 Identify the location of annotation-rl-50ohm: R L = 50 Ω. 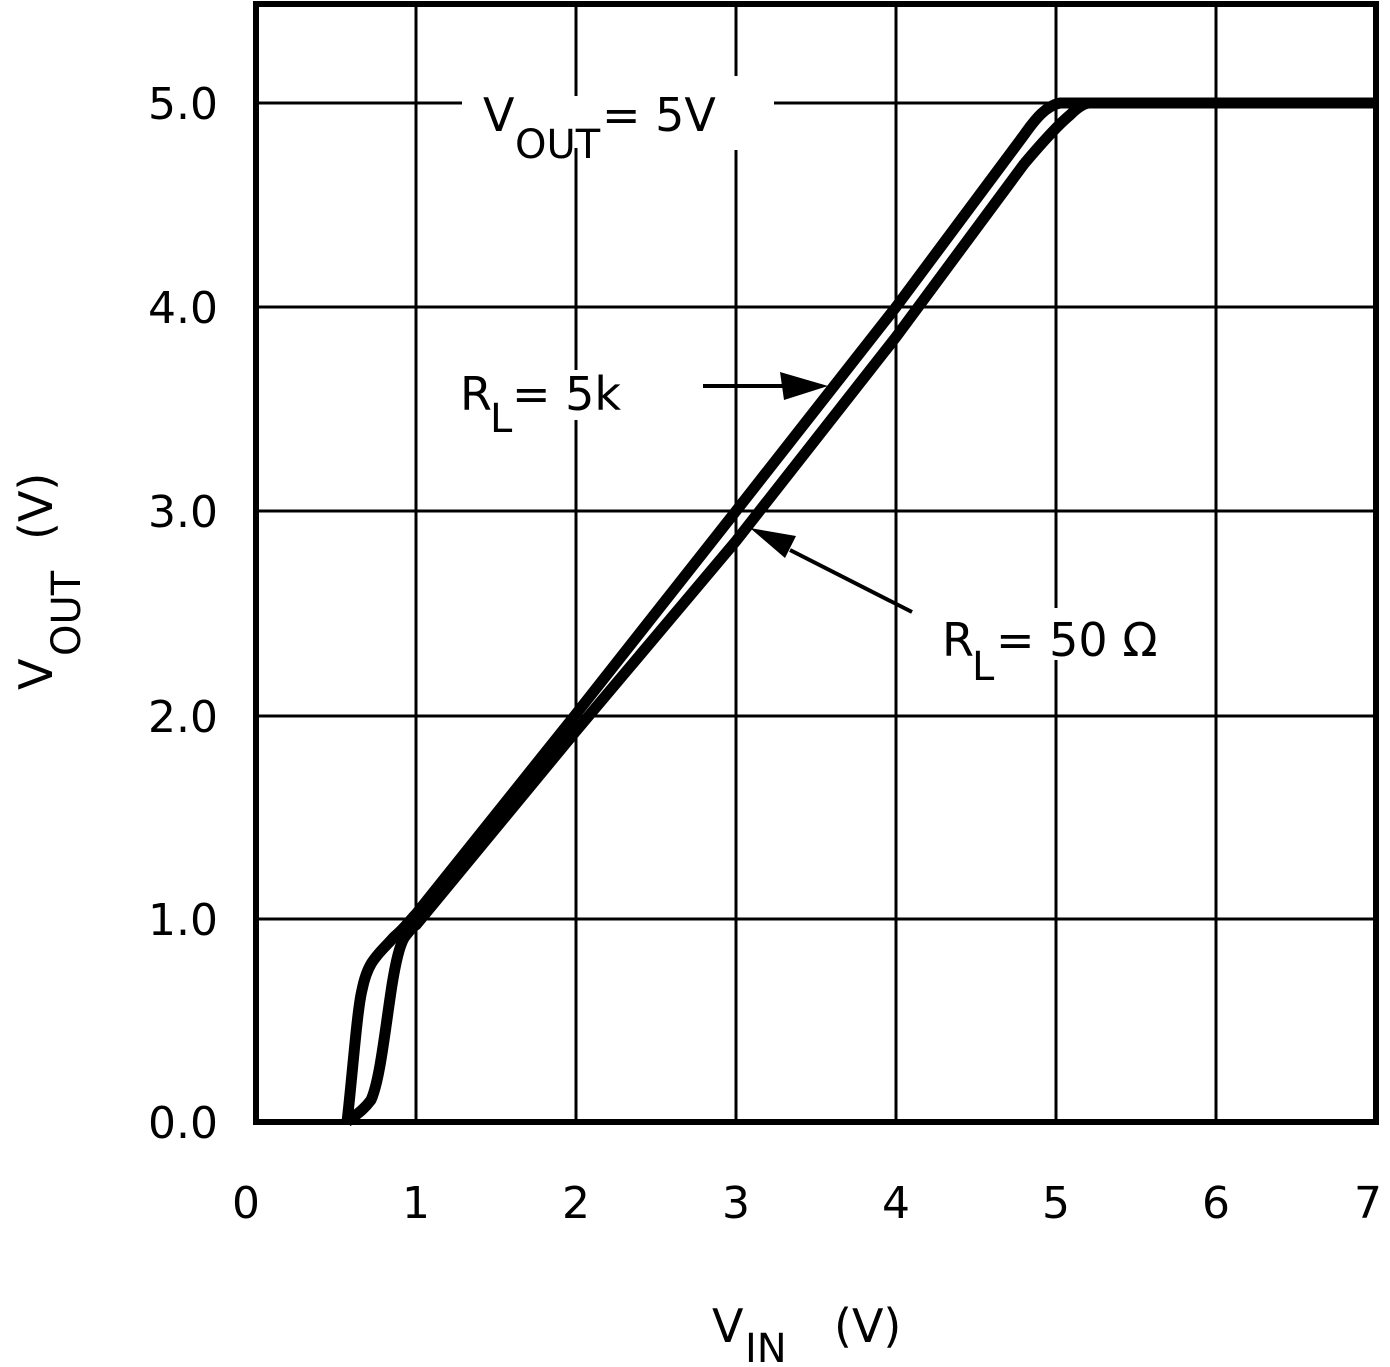
(1049, 651).